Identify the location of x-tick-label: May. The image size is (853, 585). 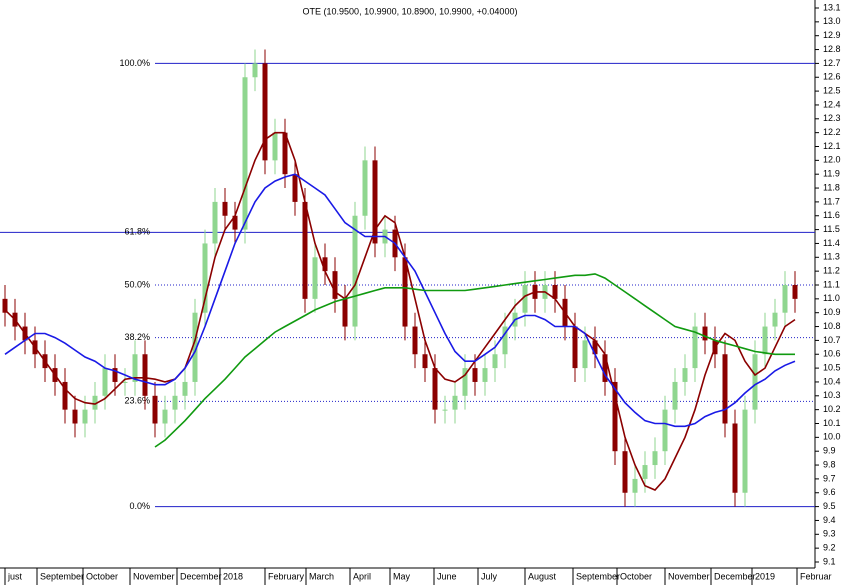
(402, 576).